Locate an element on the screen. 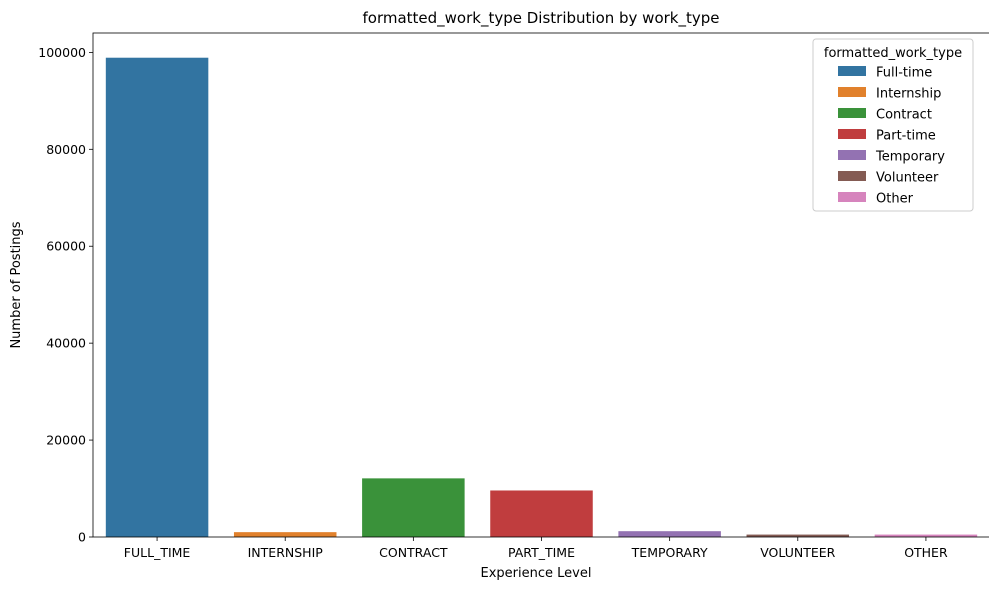 Image resolution: width=989 pixels, height=590 pixels. x-tick-label: FULL_TIME is located at coordinates (157, 552).